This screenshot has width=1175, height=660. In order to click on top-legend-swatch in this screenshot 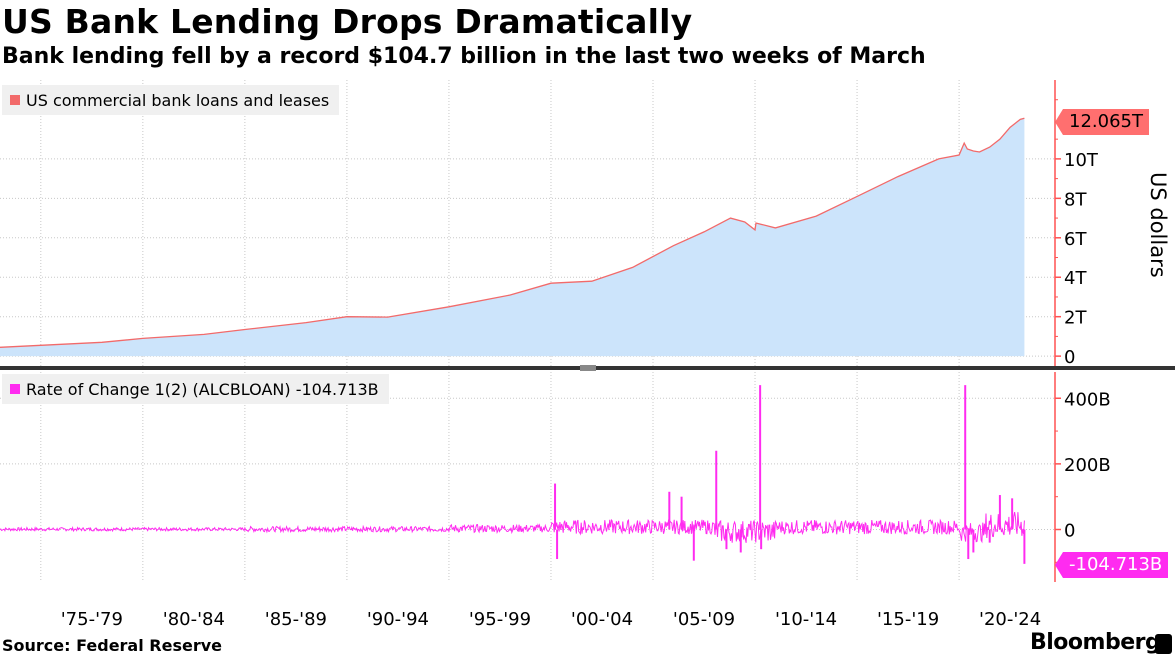, I will do `click(15, 100)`.